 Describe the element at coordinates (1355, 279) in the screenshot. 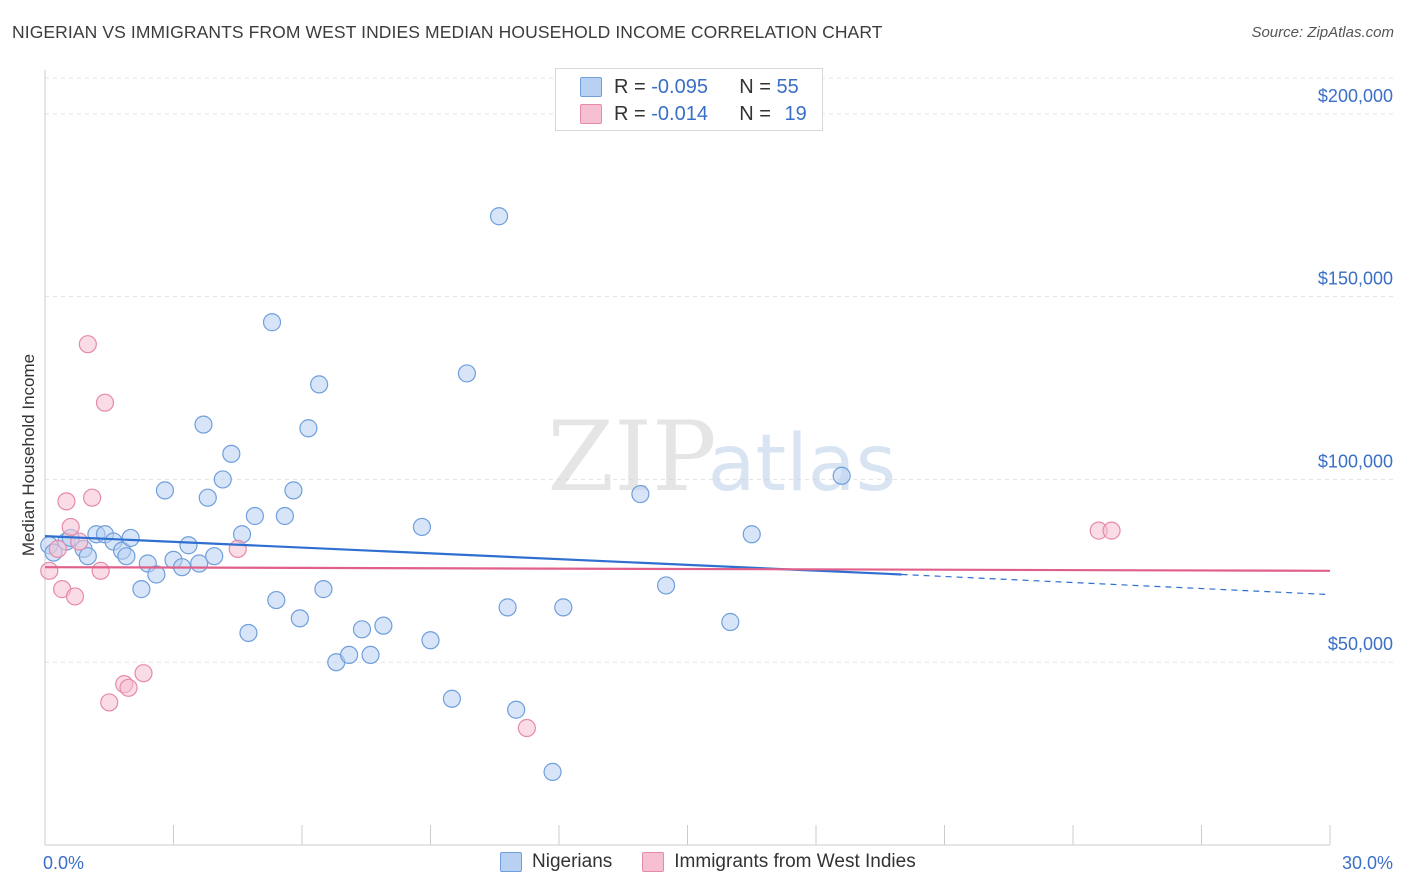

I see `y-tick-label: $150,000` at that location.